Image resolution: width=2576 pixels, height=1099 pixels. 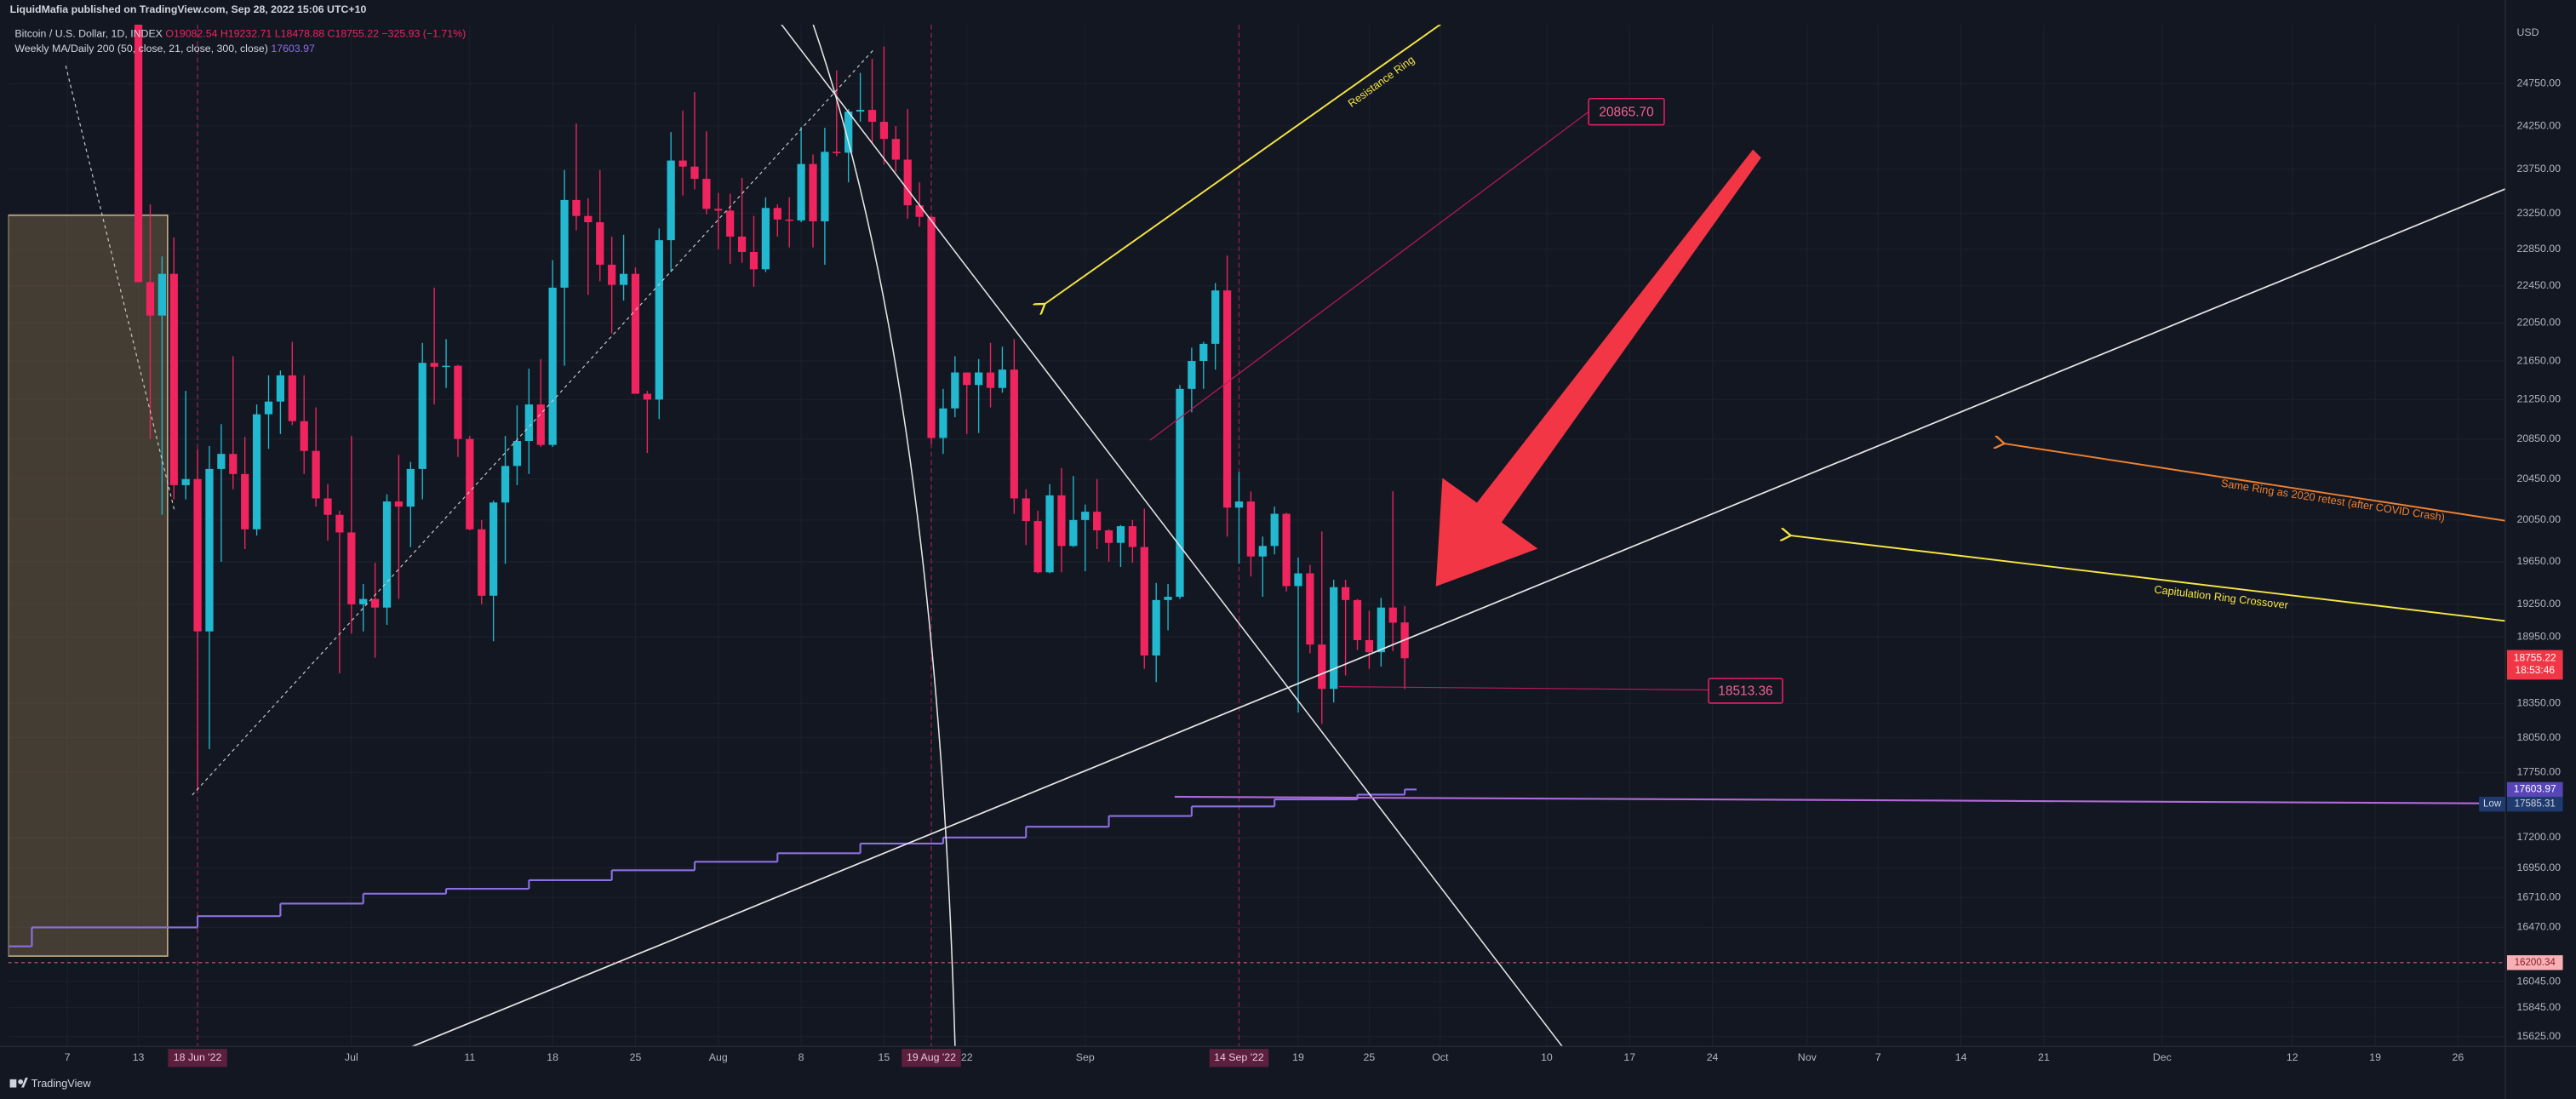 What do you see at coordinates (2539, 927) in the screenshot?
I see `y-tick-label: 16470.00` at bounding box center [2539, 927].